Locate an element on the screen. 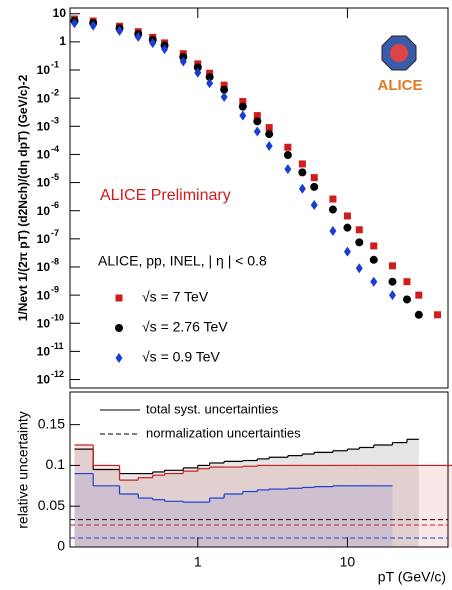 The width and height of the screenshot is (452, 590). legend-text: √s = 7 TeV is located at coordinates (175, 297).